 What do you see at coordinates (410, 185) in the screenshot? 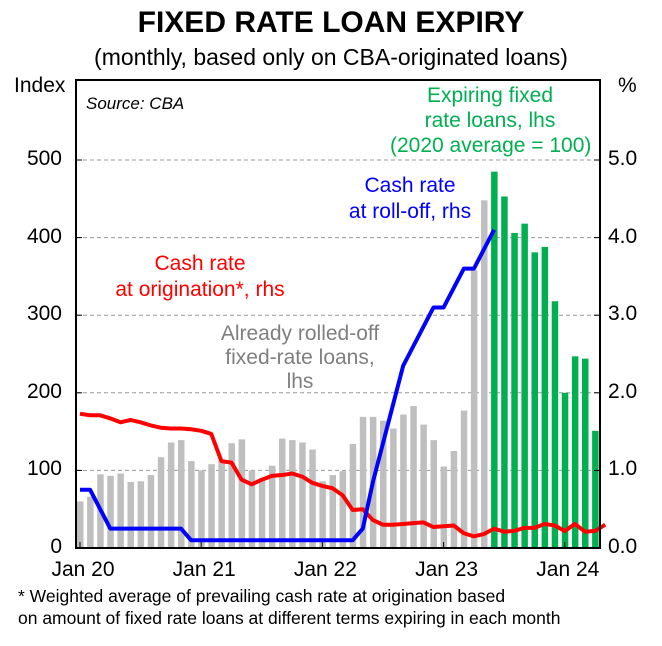
I see `roll-off-label: Cash rate` at bounding box center [410, 185].